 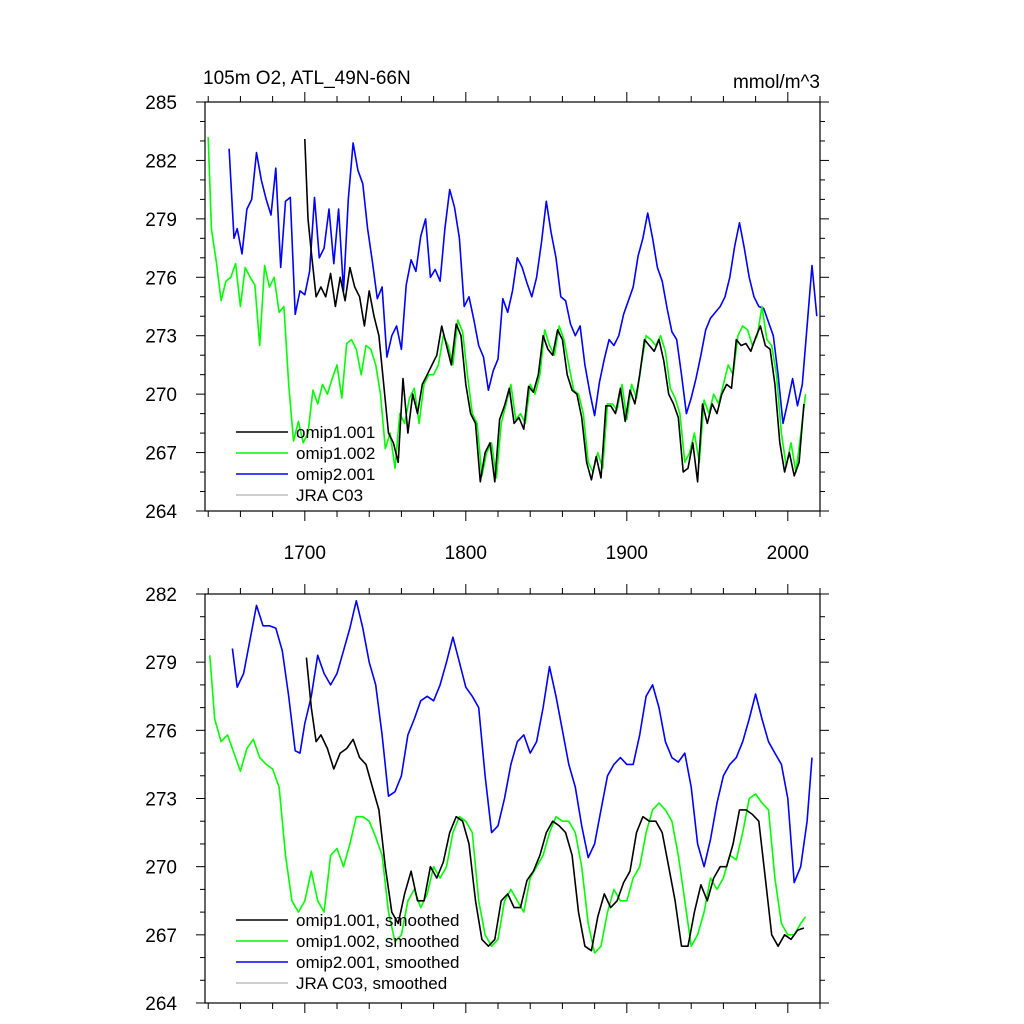 What do you see at coordinates (305, 553) in the screenshot?
I see `x-tick-label: 1700` at bounding box center [305, 553].